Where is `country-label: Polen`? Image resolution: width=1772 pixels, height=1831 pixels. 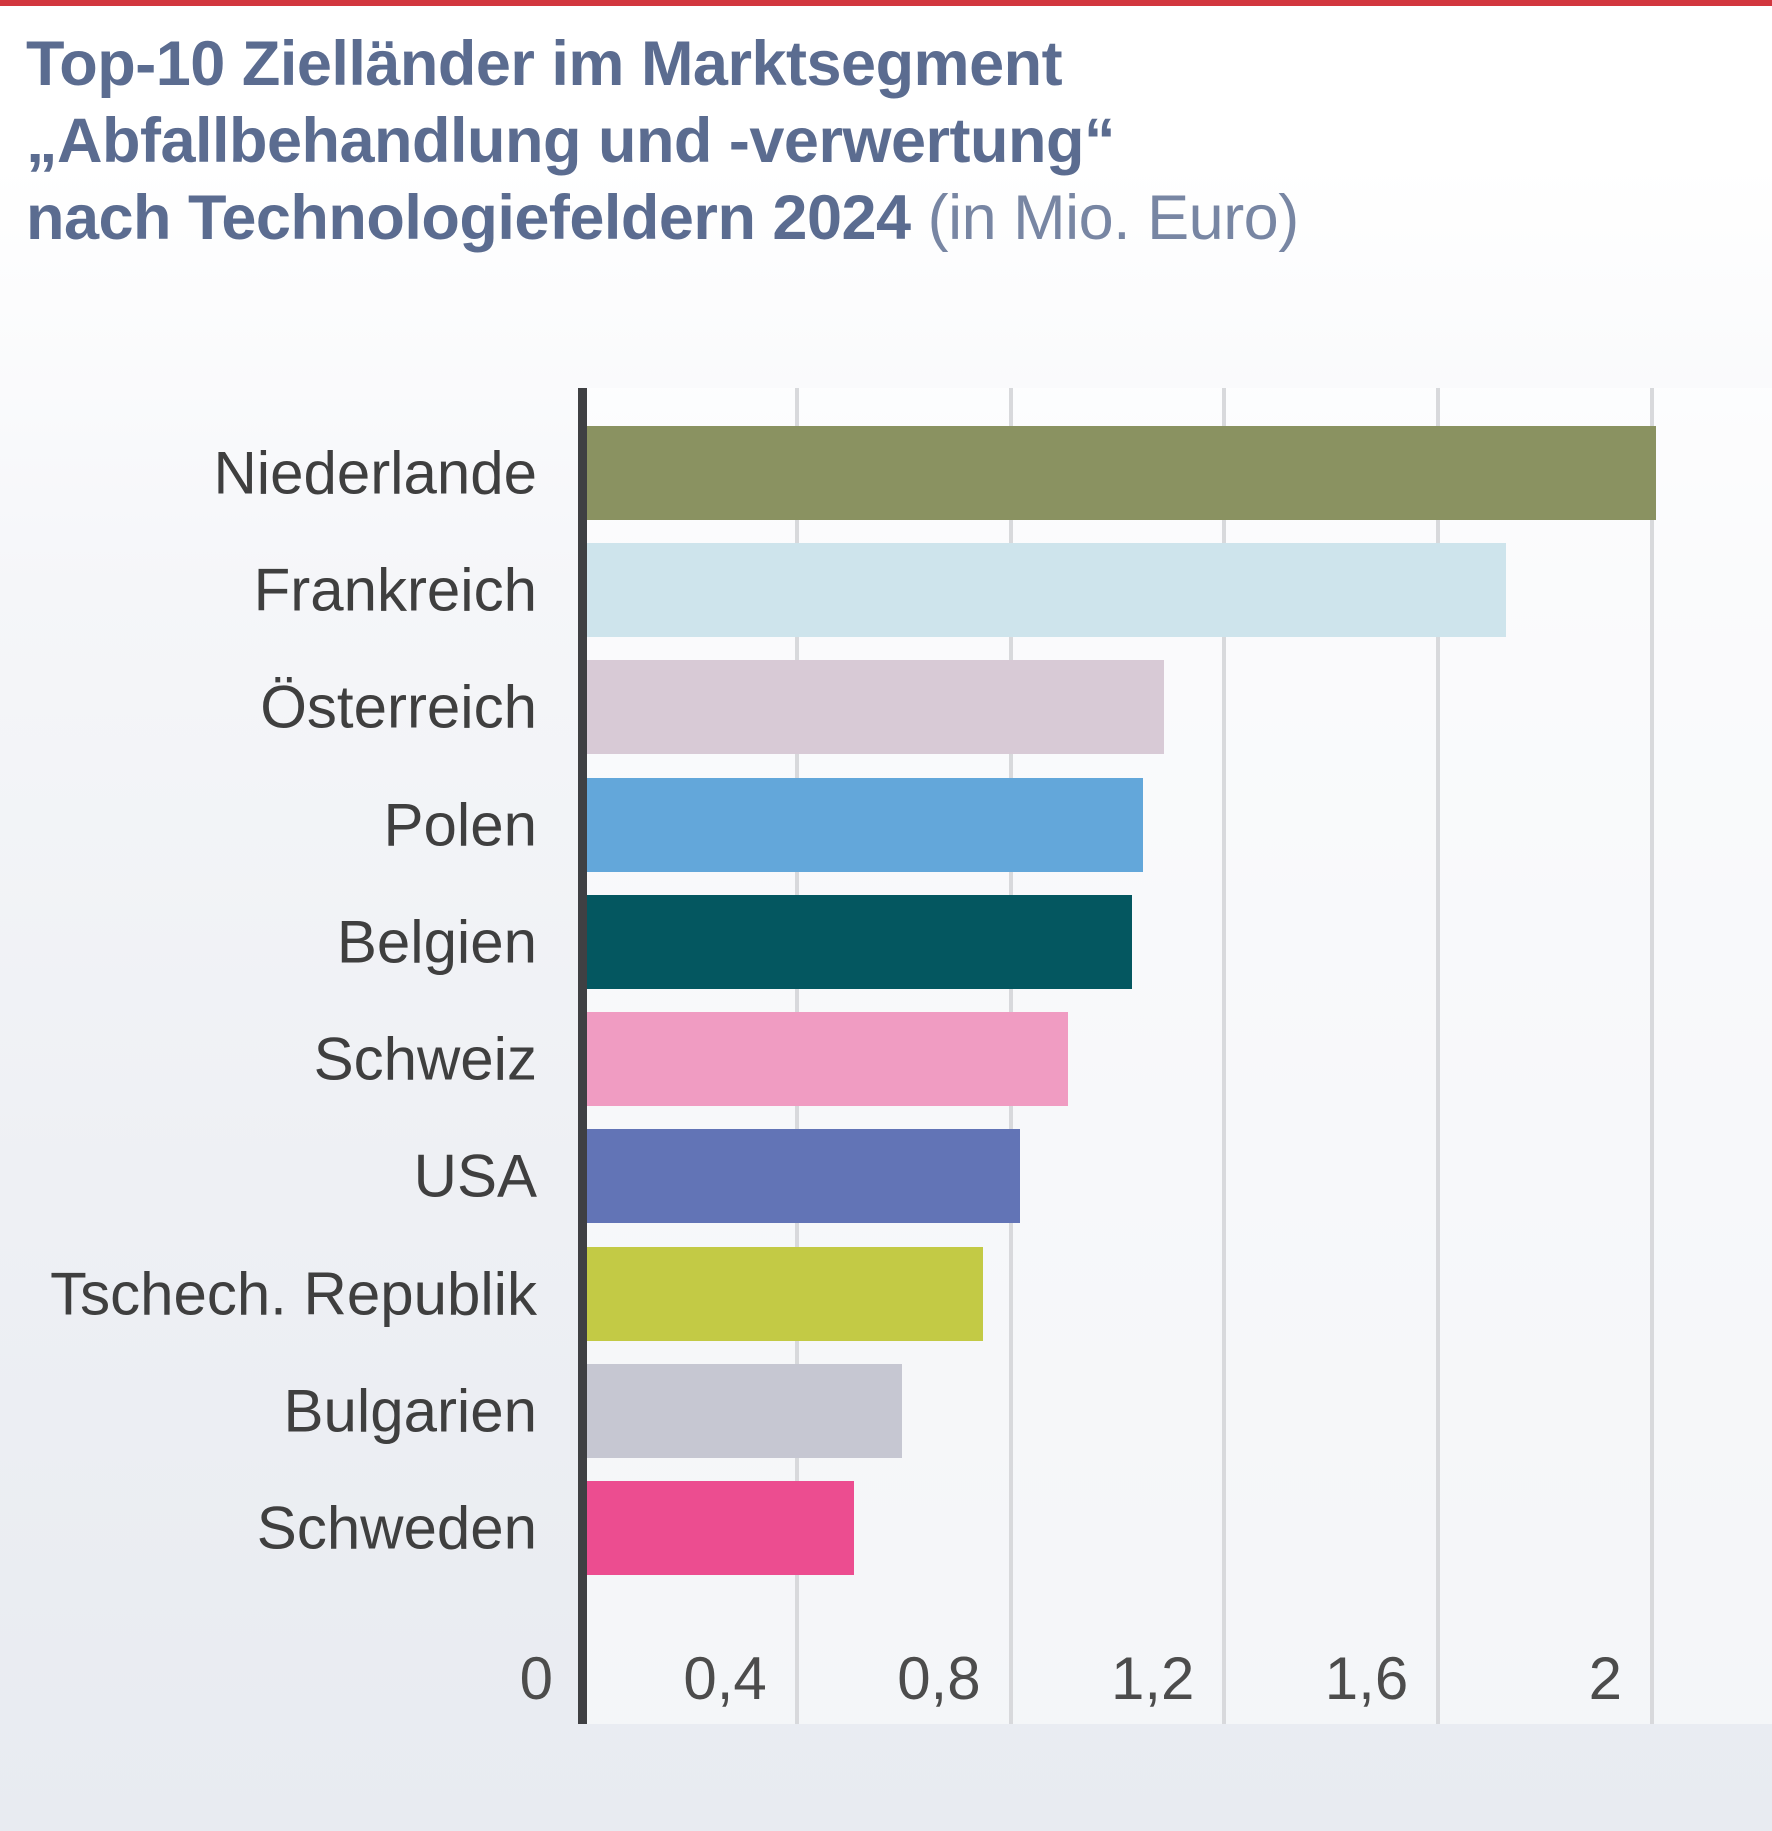 country-label: Polen is located at coordinates (460, 825).